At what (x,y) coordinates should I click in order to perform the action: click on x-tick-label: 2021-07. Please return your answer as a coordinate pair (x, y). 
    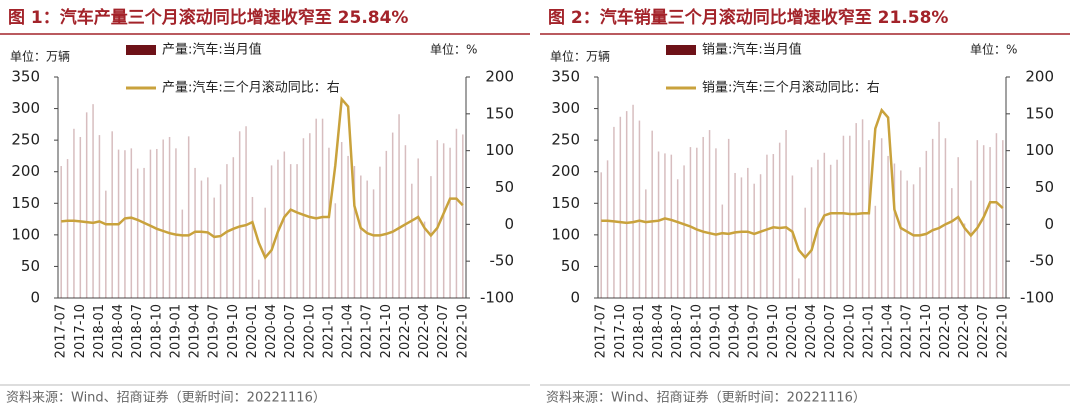
    Looking at the image, I should click on (367, 331).